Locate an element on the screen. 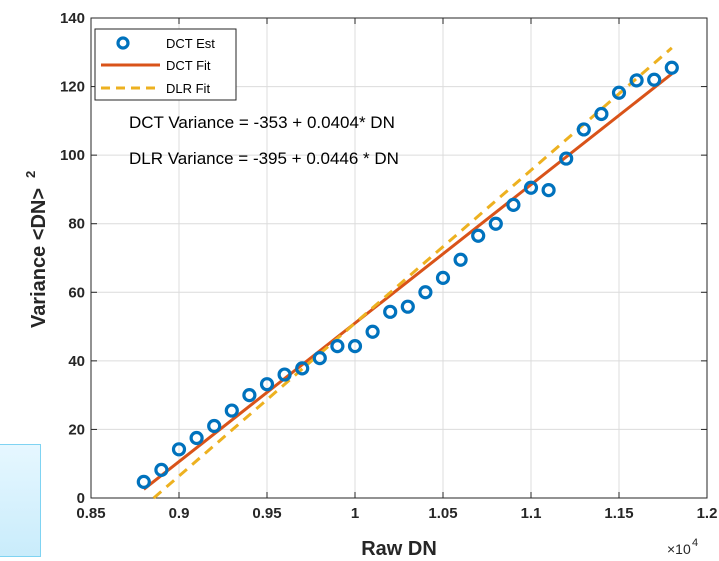 This screenshot has width=719, height=561. y-axis-label-superscript: 2 is located at coordinates (30, 174).